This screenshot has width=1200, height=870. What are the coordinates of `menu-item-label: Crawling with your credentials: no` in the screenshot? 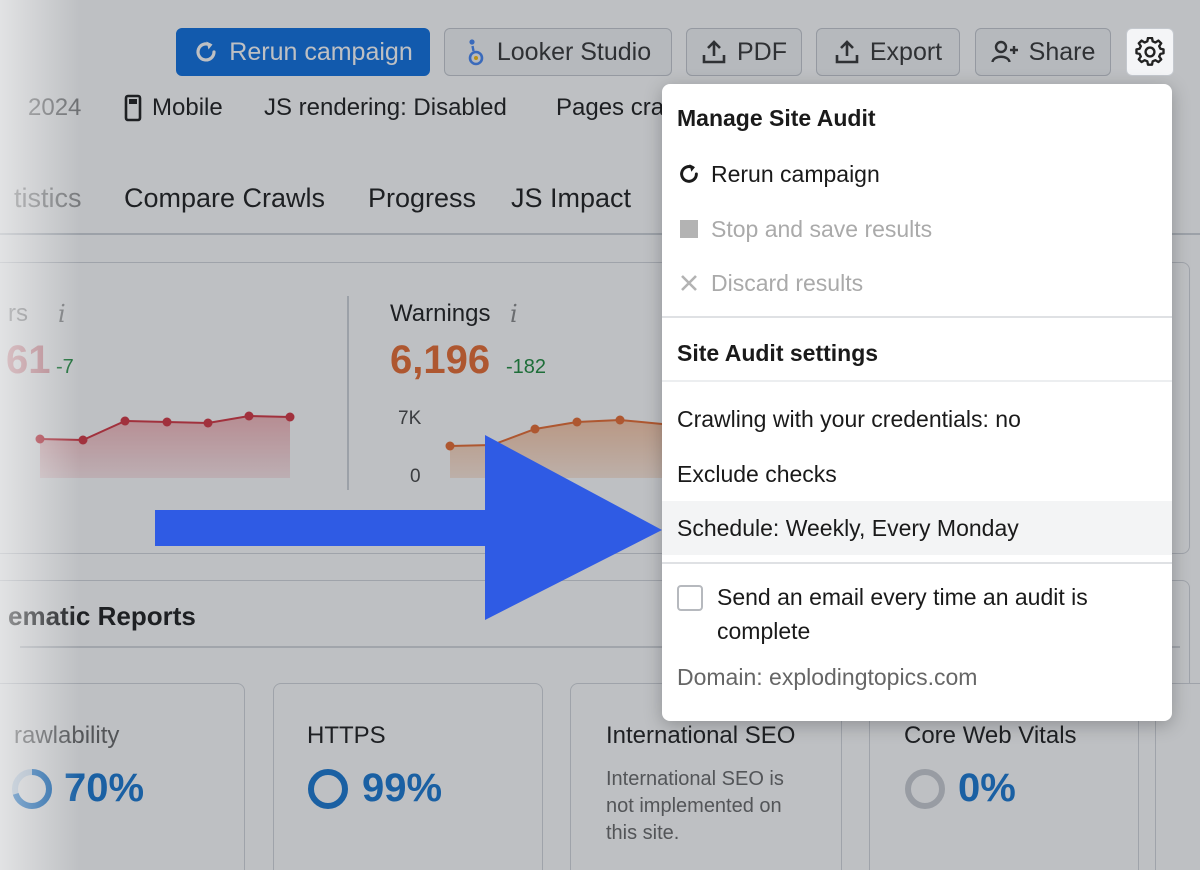 It's located at (849, 418).